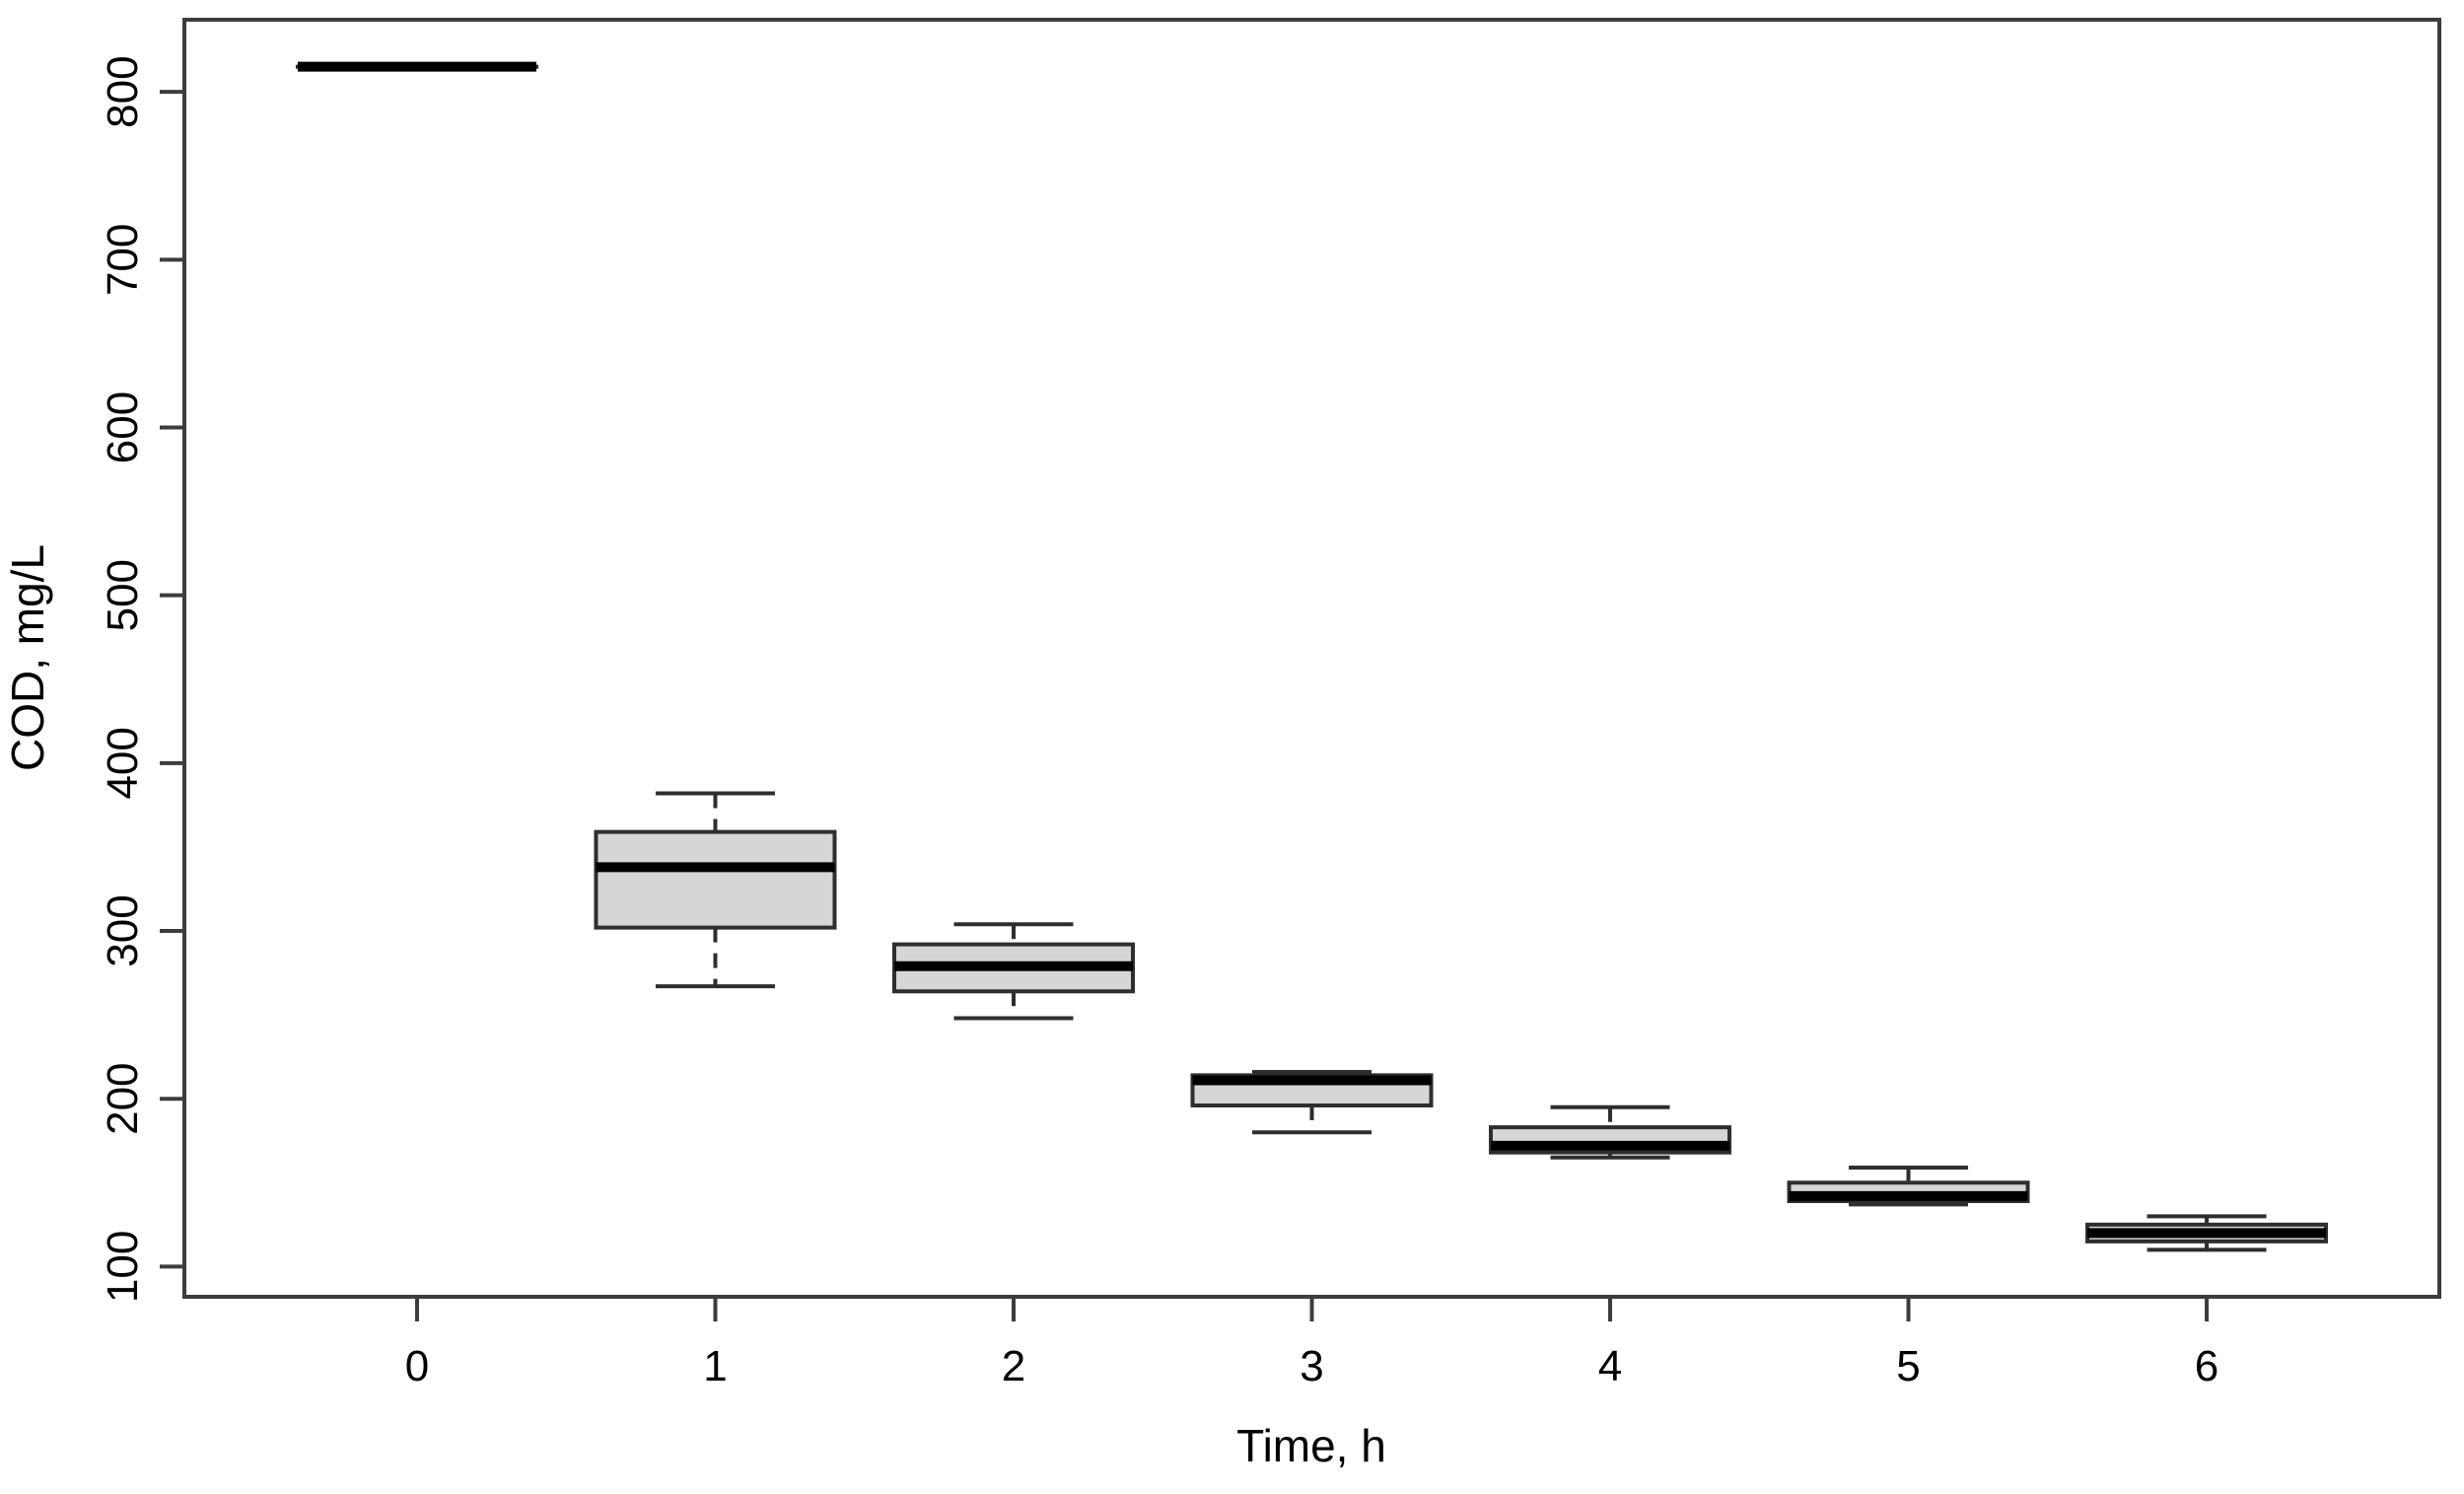  Describe the element at coordinates (123, 595) in the screenshot. I see `y-tick-label: 500` at that location.